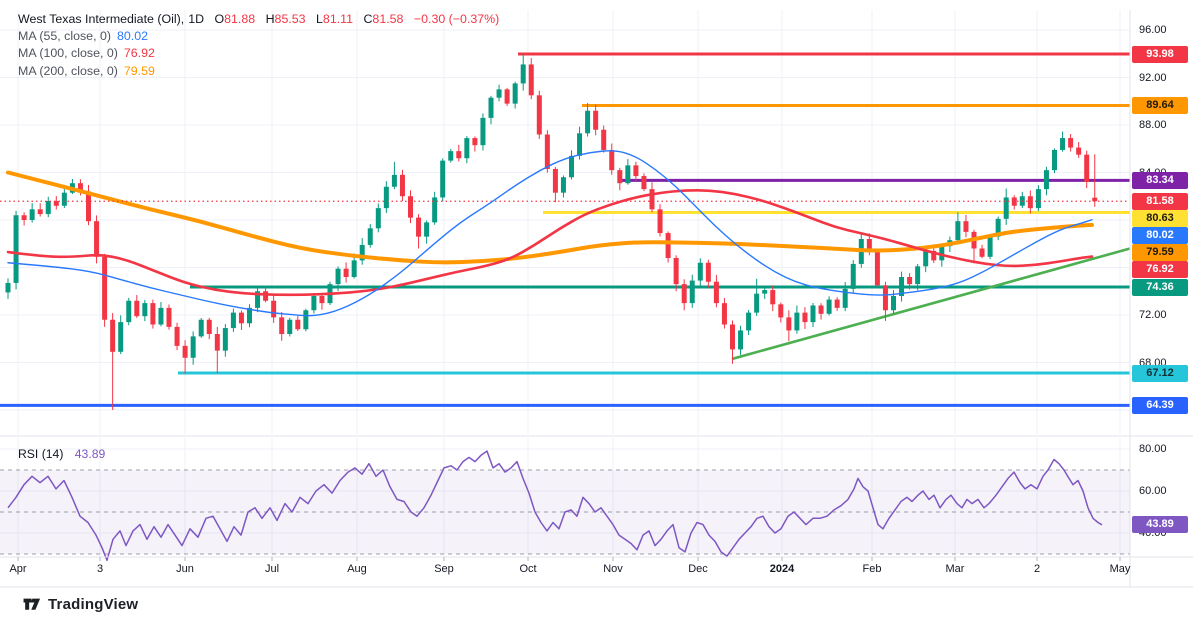  What do you see at coordinates (955, 569) in the screenshot?
I see `time-axis-label: Mar` at bounding box center [955, 569].